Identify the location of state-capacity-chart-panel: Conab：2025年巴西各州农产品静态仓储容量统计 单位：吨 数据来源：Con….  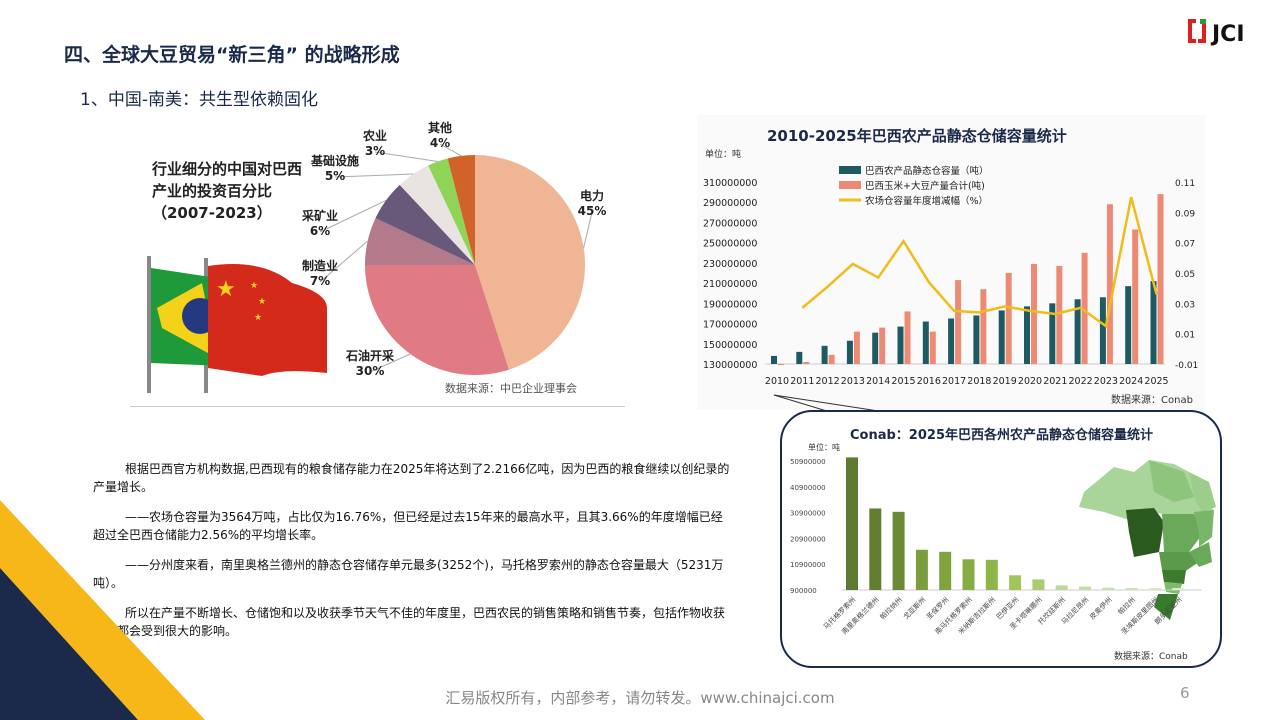
(1001, 539).